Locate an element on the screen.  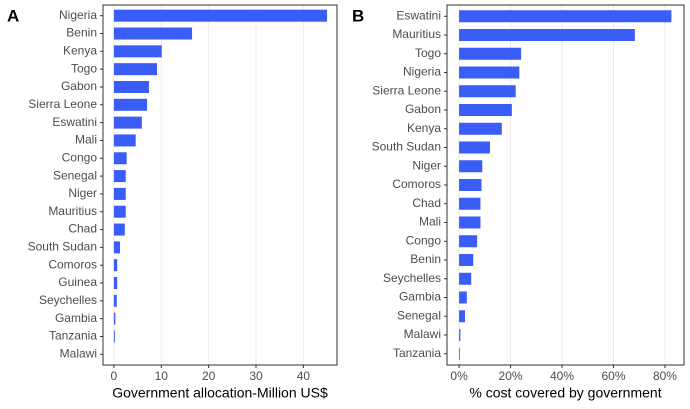
x-axis-title: Government allocation-Million US$ is located at coordinates (220, 393).